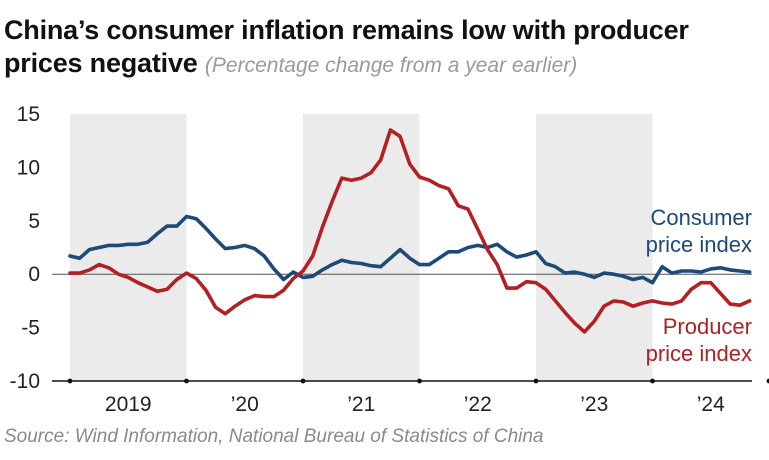 The image size is (769, 460). Describe the element at coordinates (699, 353) in the screenshot. I see `ppi-label-line: price index` at that location.